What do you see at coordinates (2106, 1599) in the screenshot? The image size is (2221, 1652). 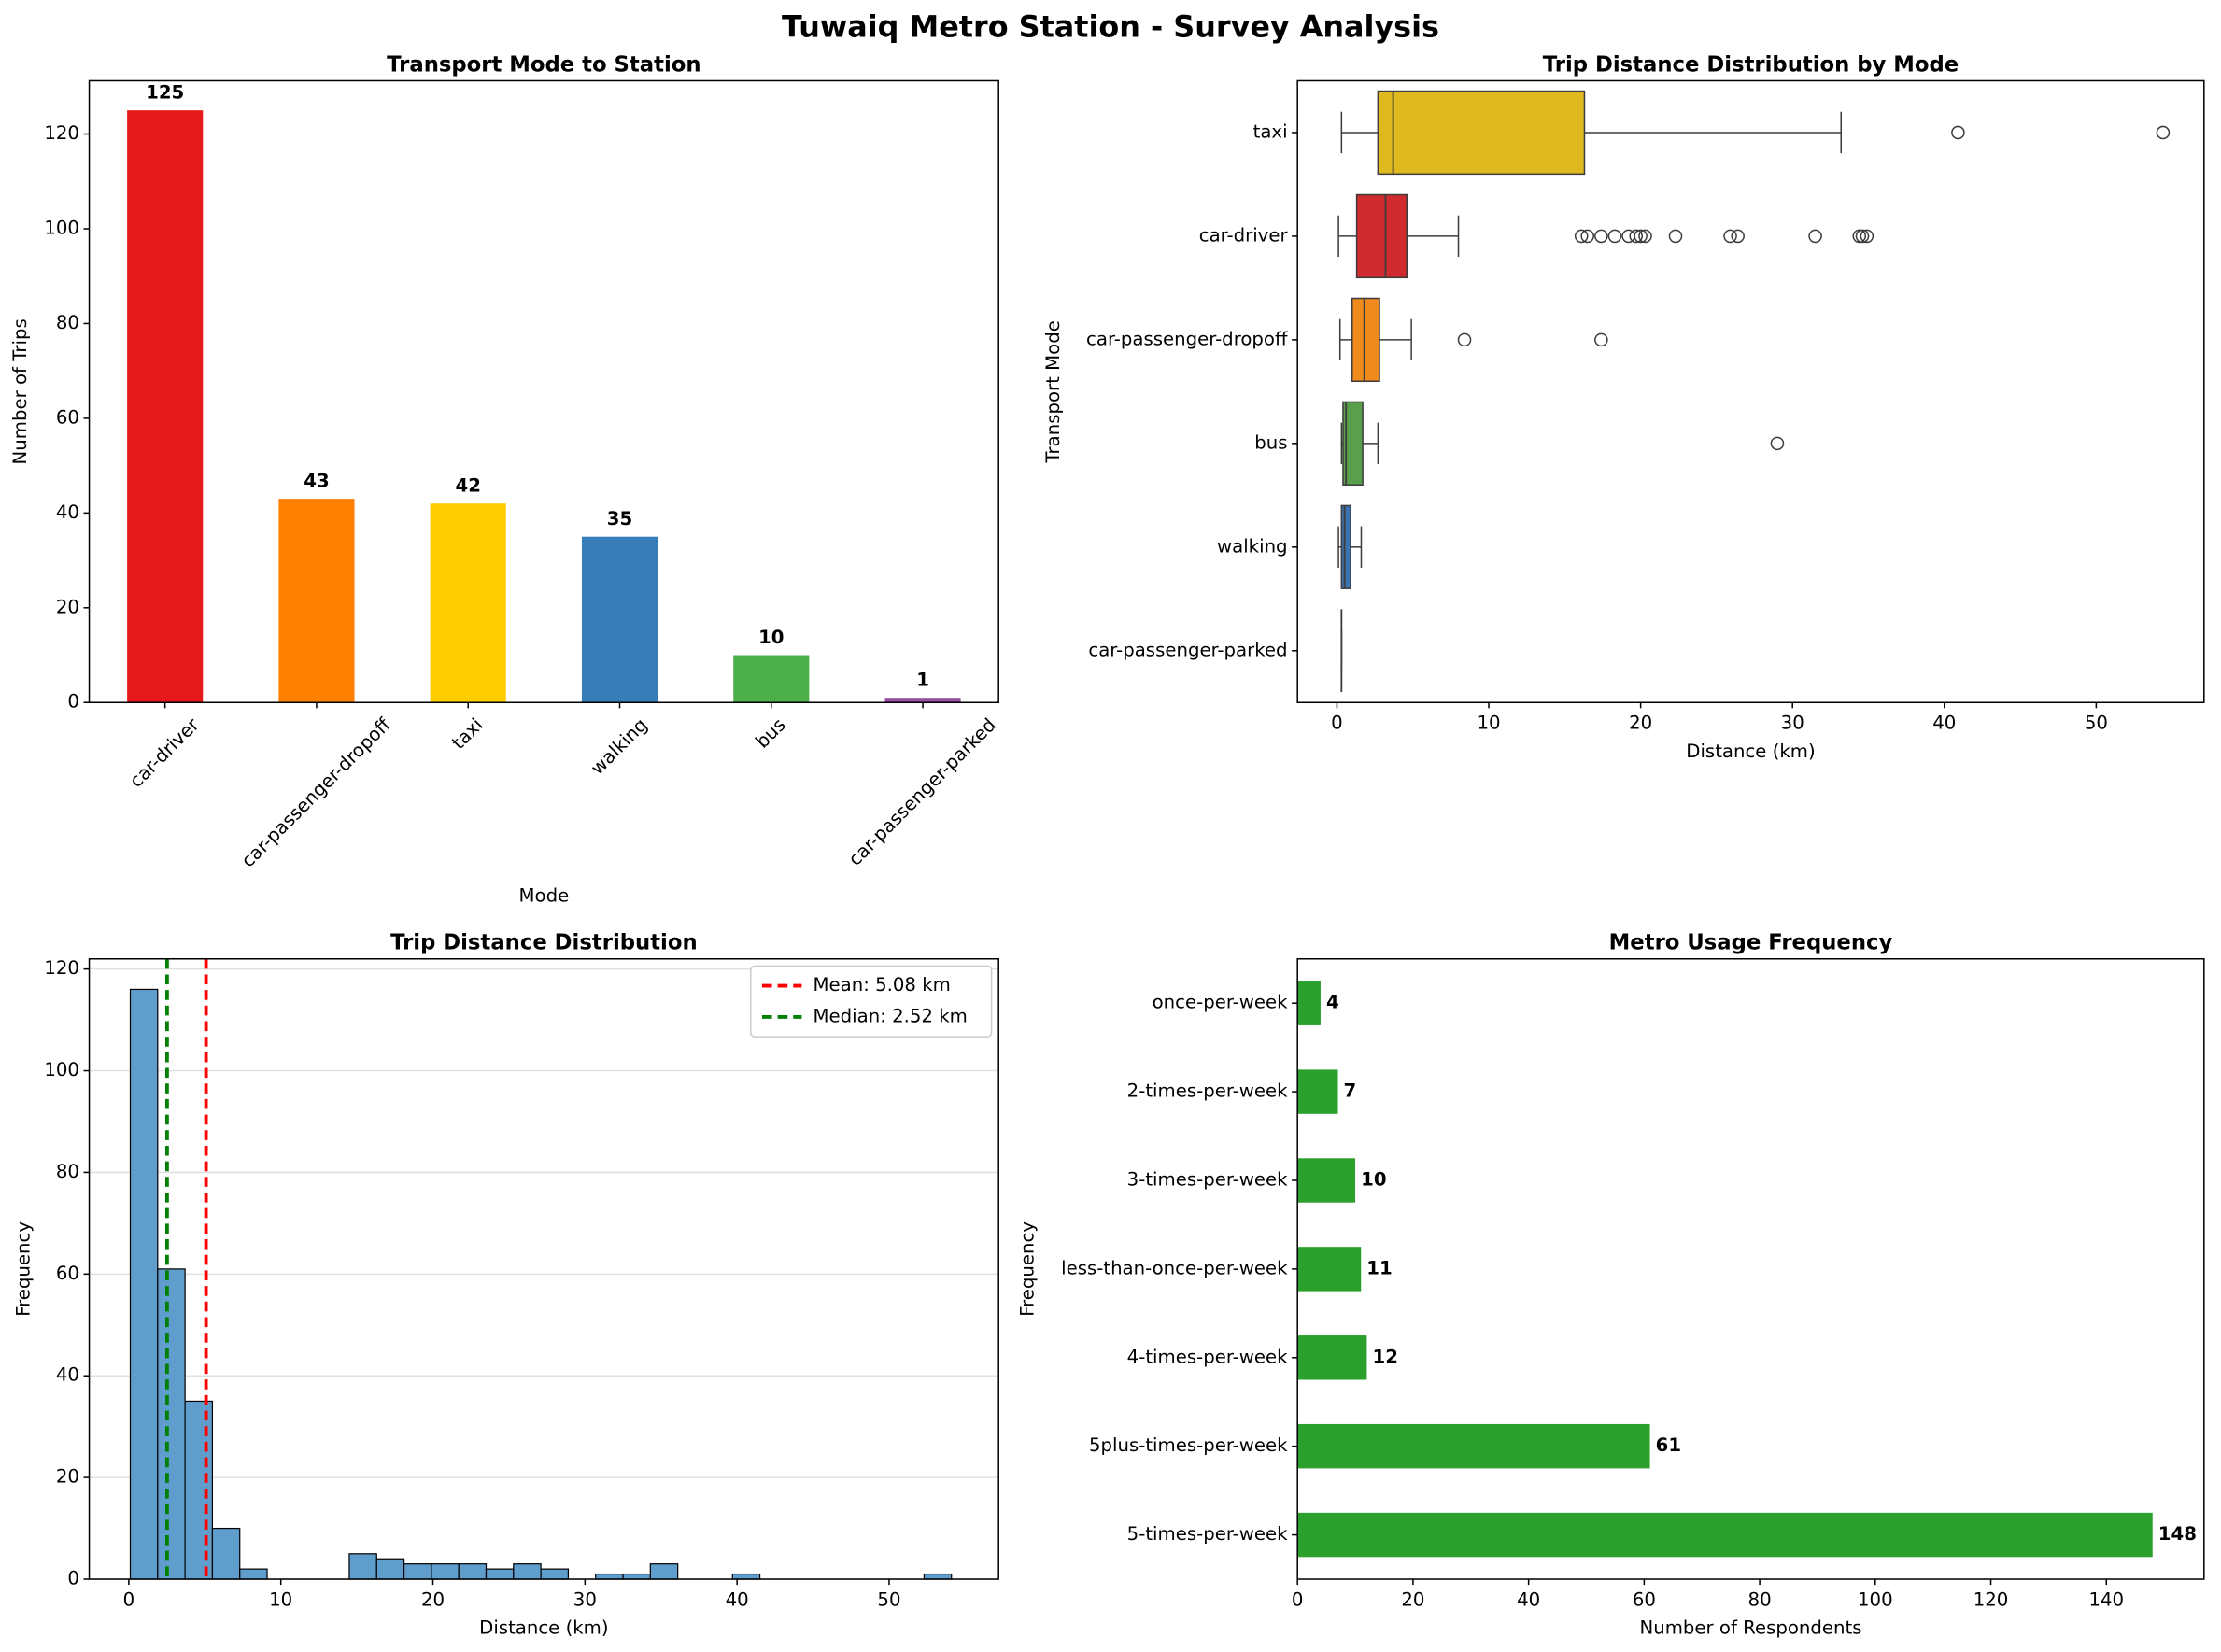 I see `x-tick-label: 140` at bounding box center [2106, 1599].